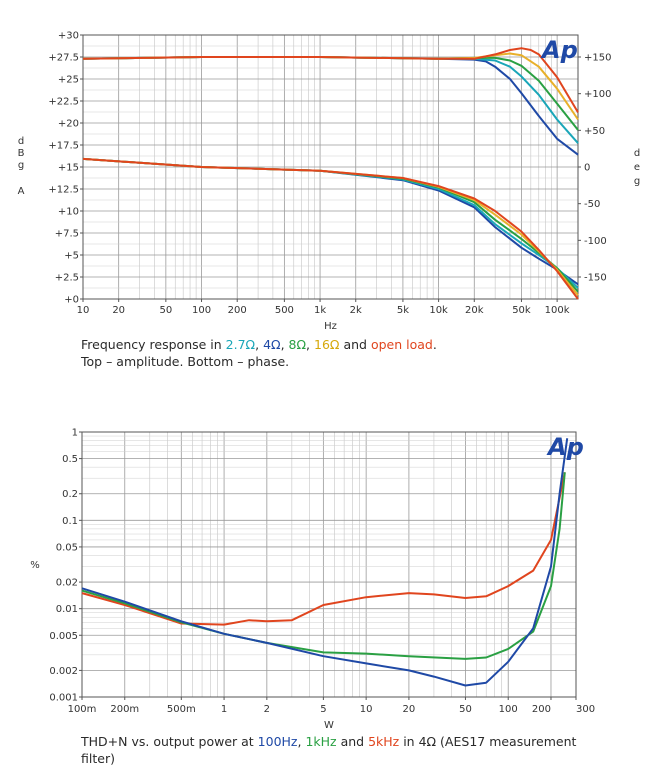  What do you see at coordinates (284, 310) in the screenshot?
I see `x-tick-label: 500` at bounding box center [284, 310].